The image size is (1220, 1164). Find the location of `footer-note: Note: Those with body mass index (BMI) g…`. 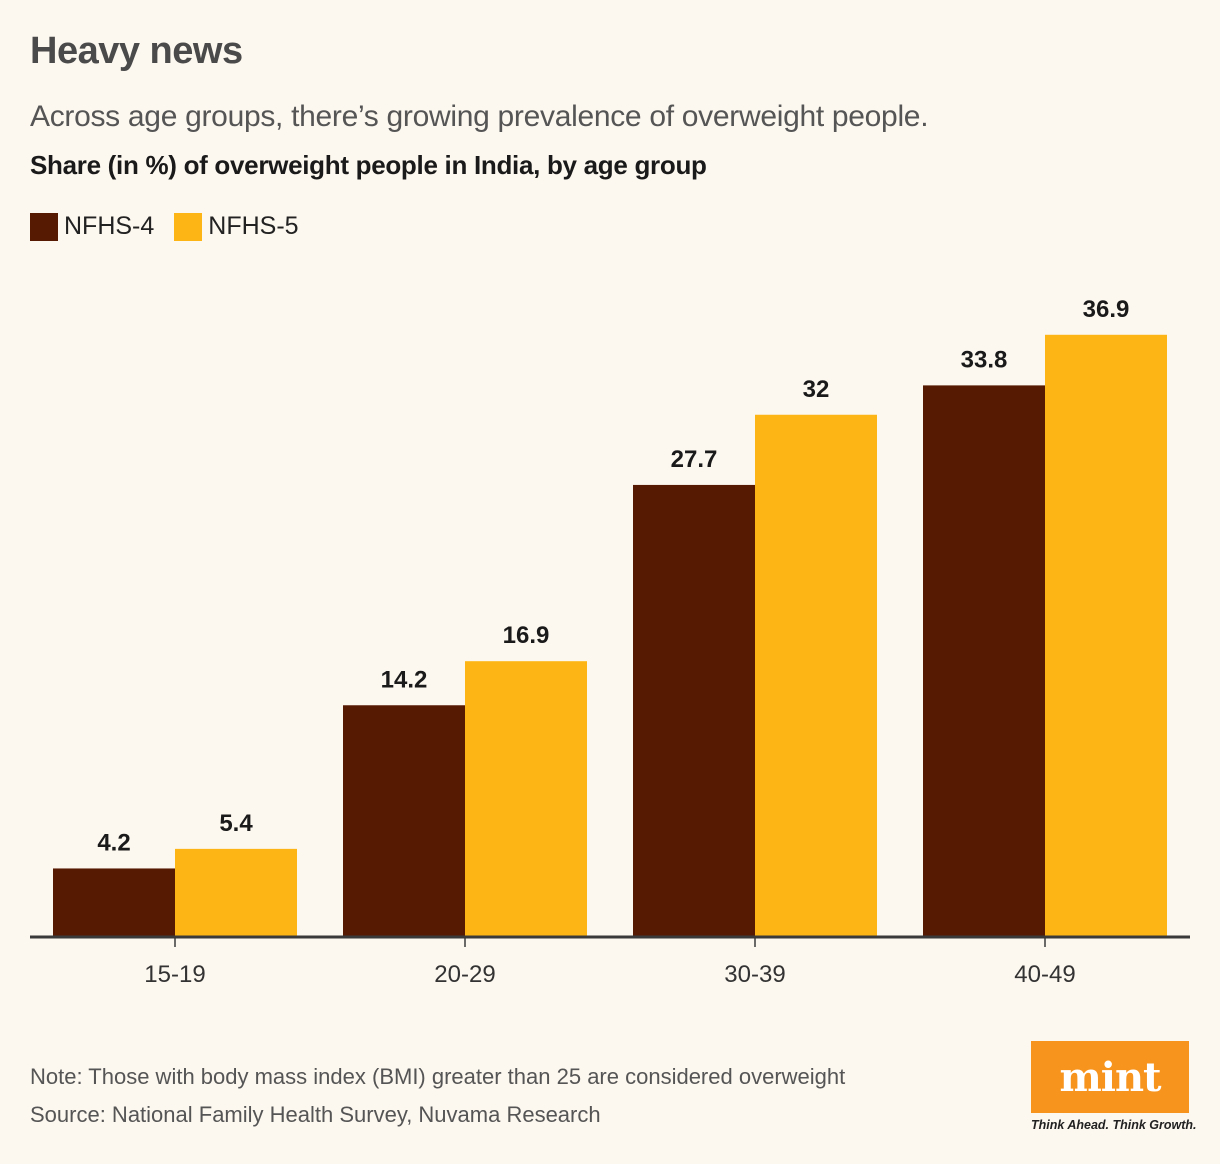

footer-note: Note: Those with body mass index (BMI) g… is located at coordinates (438, 1076).